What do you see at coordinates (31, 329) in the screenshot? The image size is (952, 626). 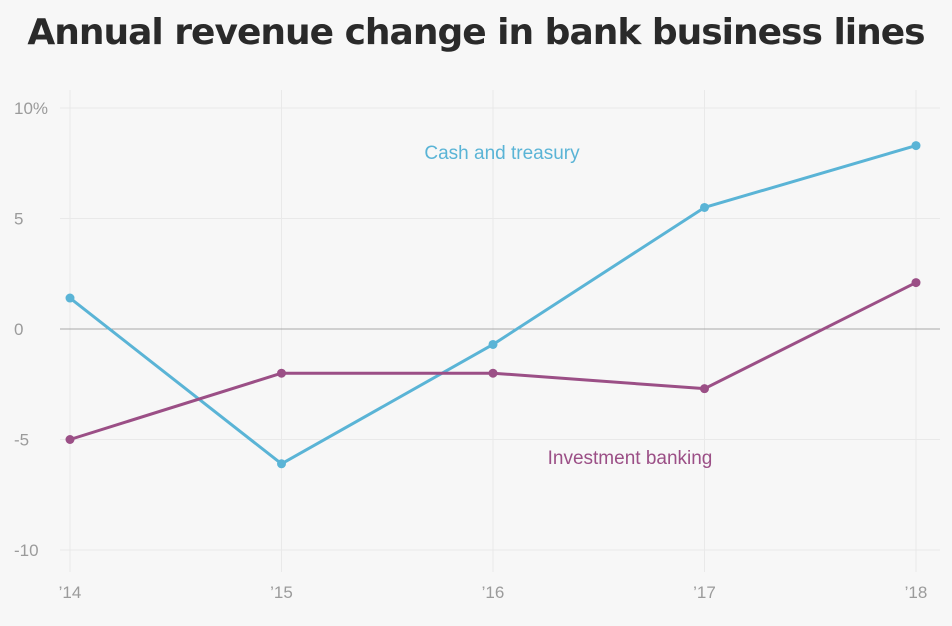 I see `y-axis-tick-labels: 10% 5 0 -5 -10` at bounding box center [31, 329].